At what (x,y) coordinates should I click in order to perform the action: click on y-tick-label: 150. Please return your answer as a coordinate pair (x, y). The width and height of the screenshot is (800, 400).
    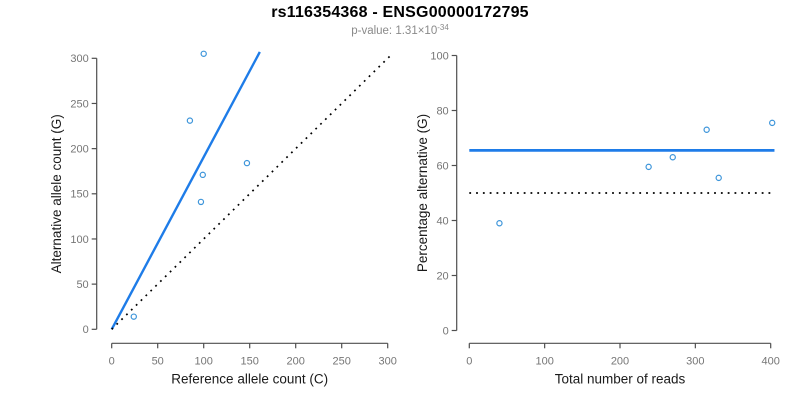
    Looking at the image, I should click on (79, 195).